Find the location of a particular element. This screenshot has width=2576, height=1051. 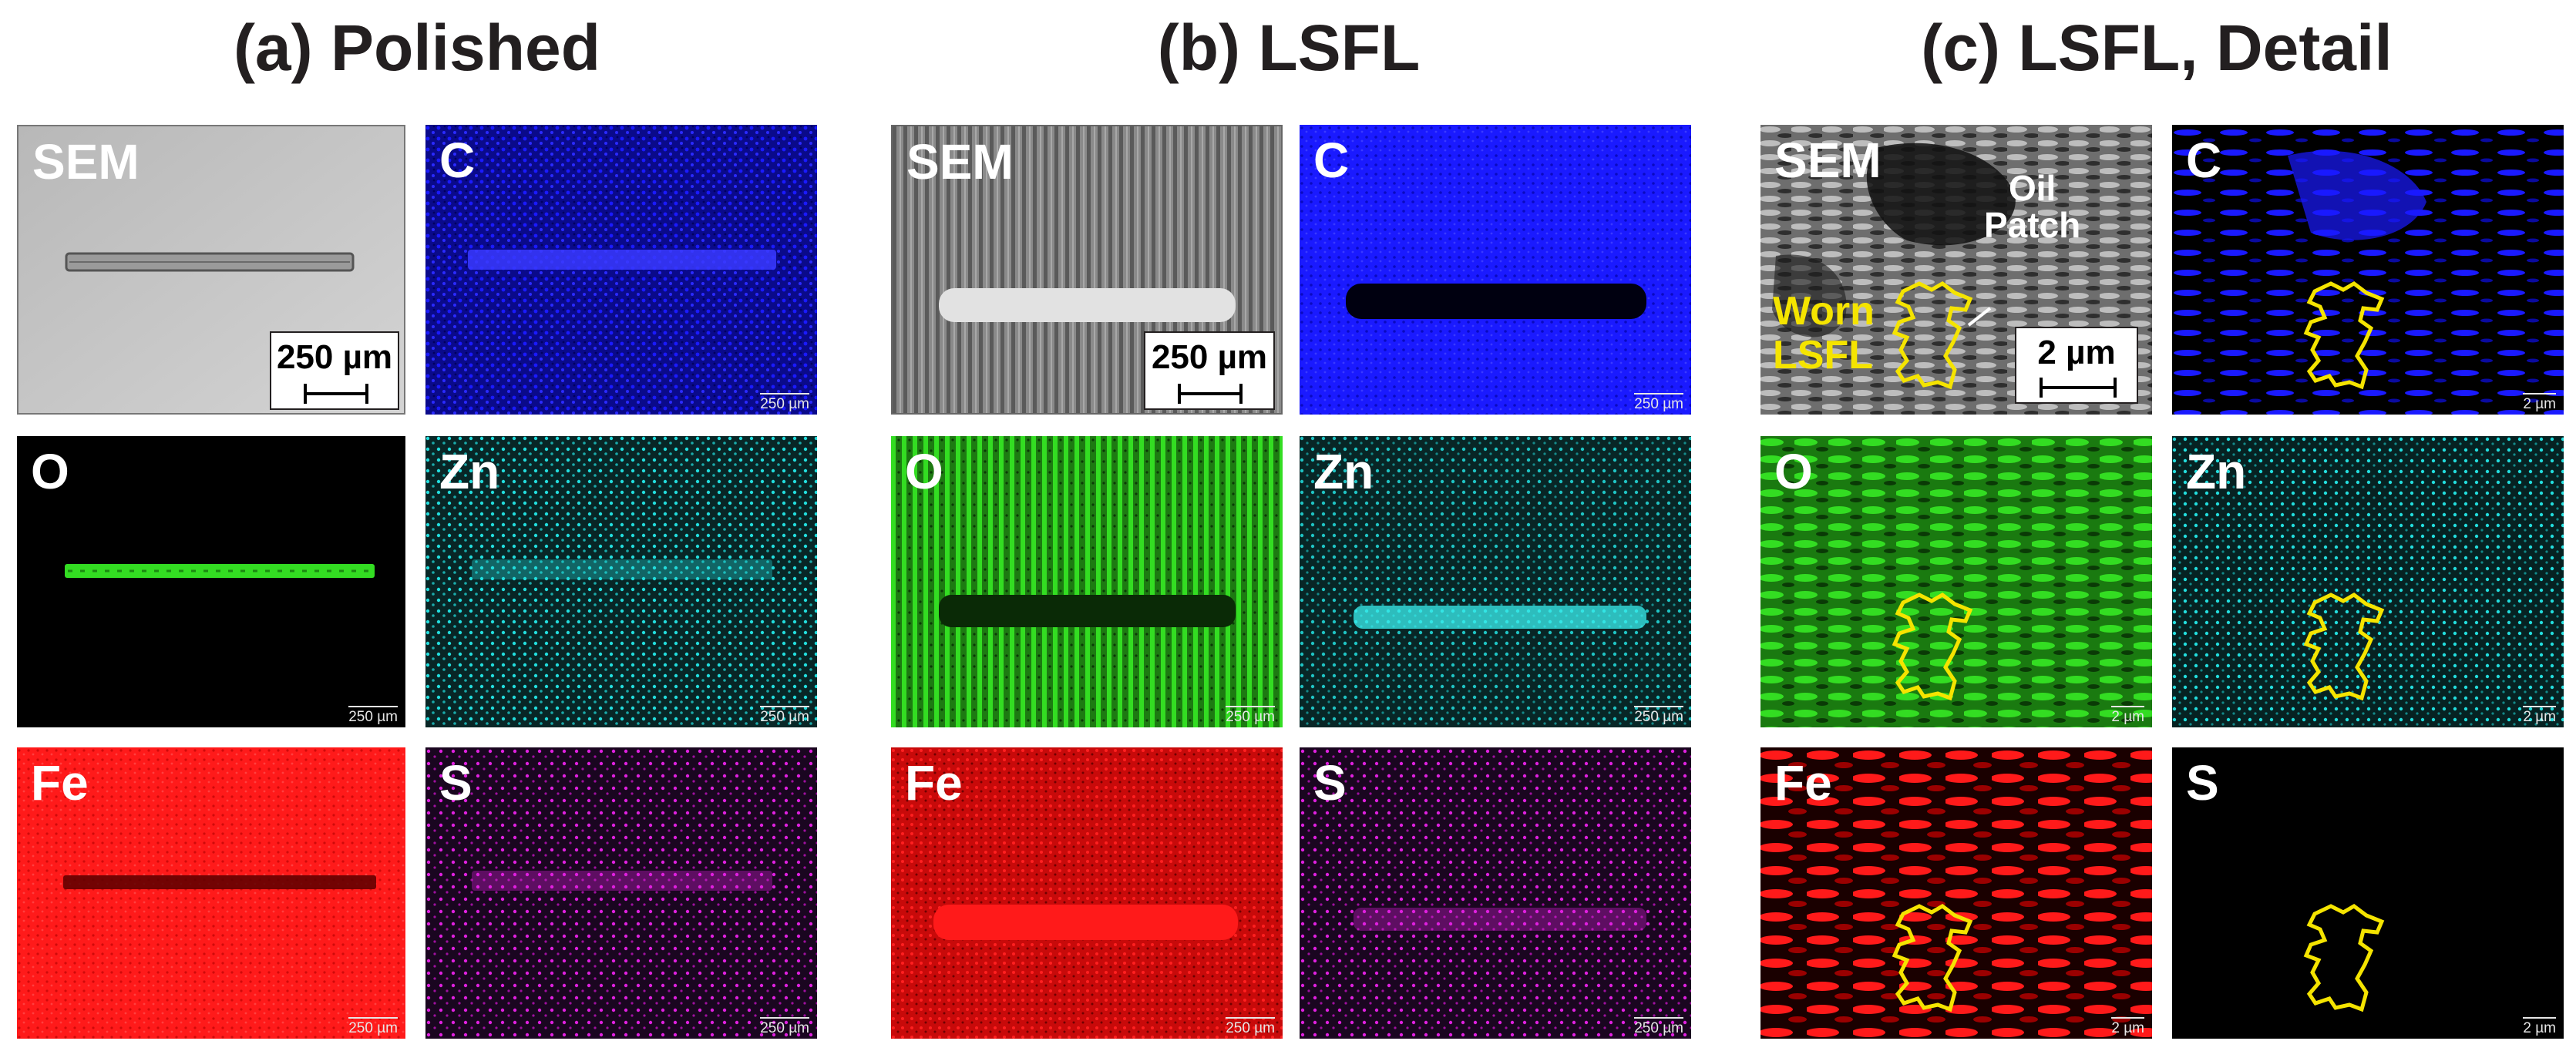

oil-patch-label: Oil Patch is located at coordinates (2032, 207).